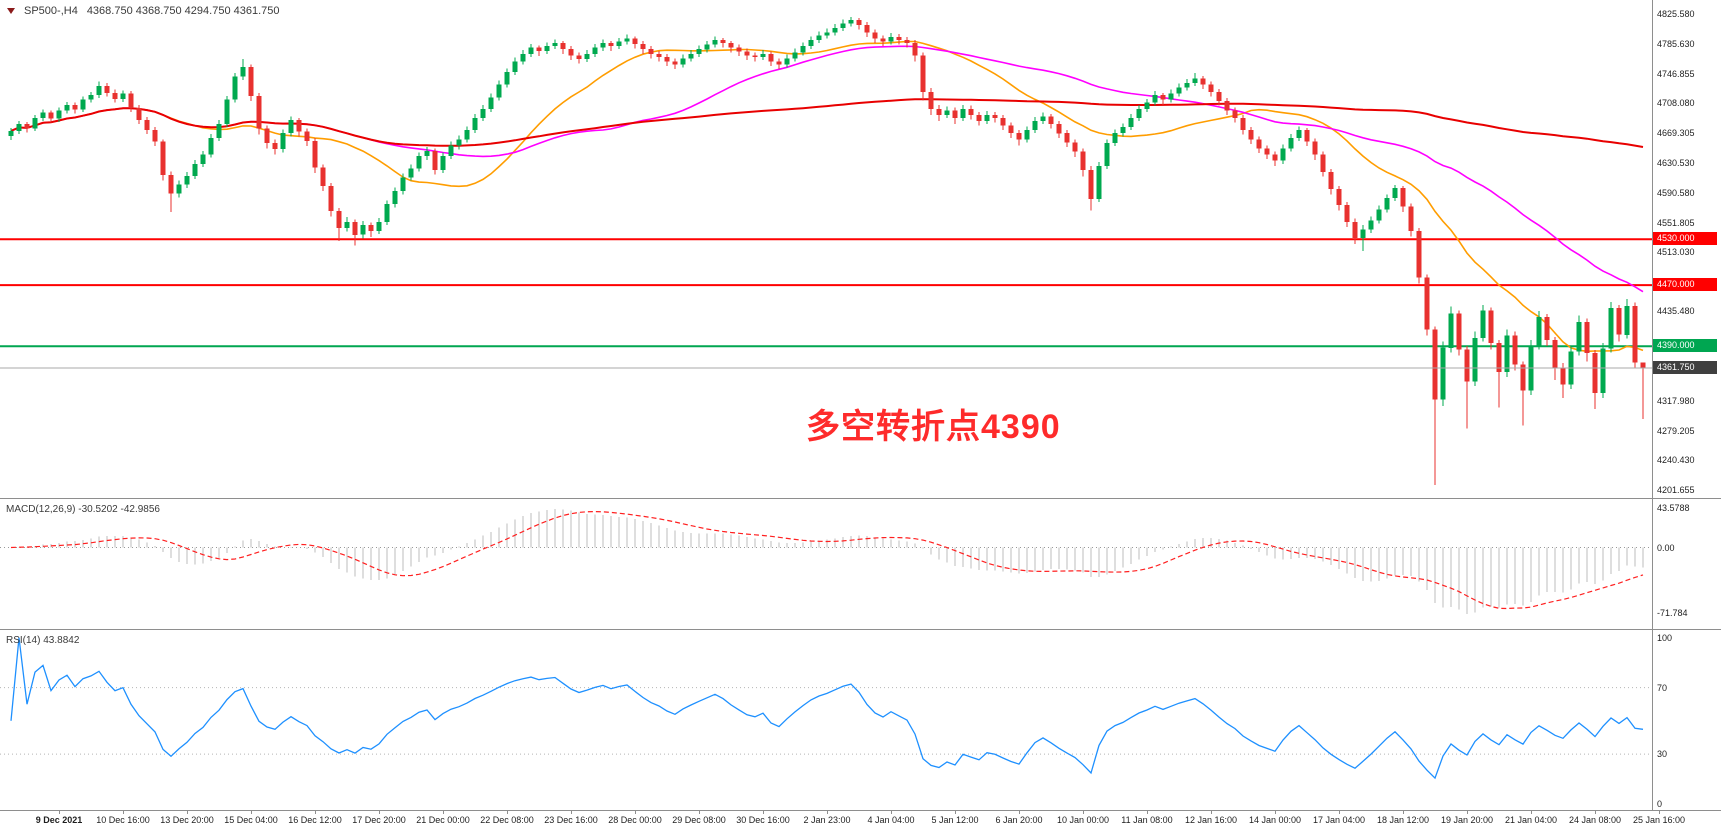 This screenshot has width=1721, height=829. I want to click on ma-150-line, so click(827, 123).